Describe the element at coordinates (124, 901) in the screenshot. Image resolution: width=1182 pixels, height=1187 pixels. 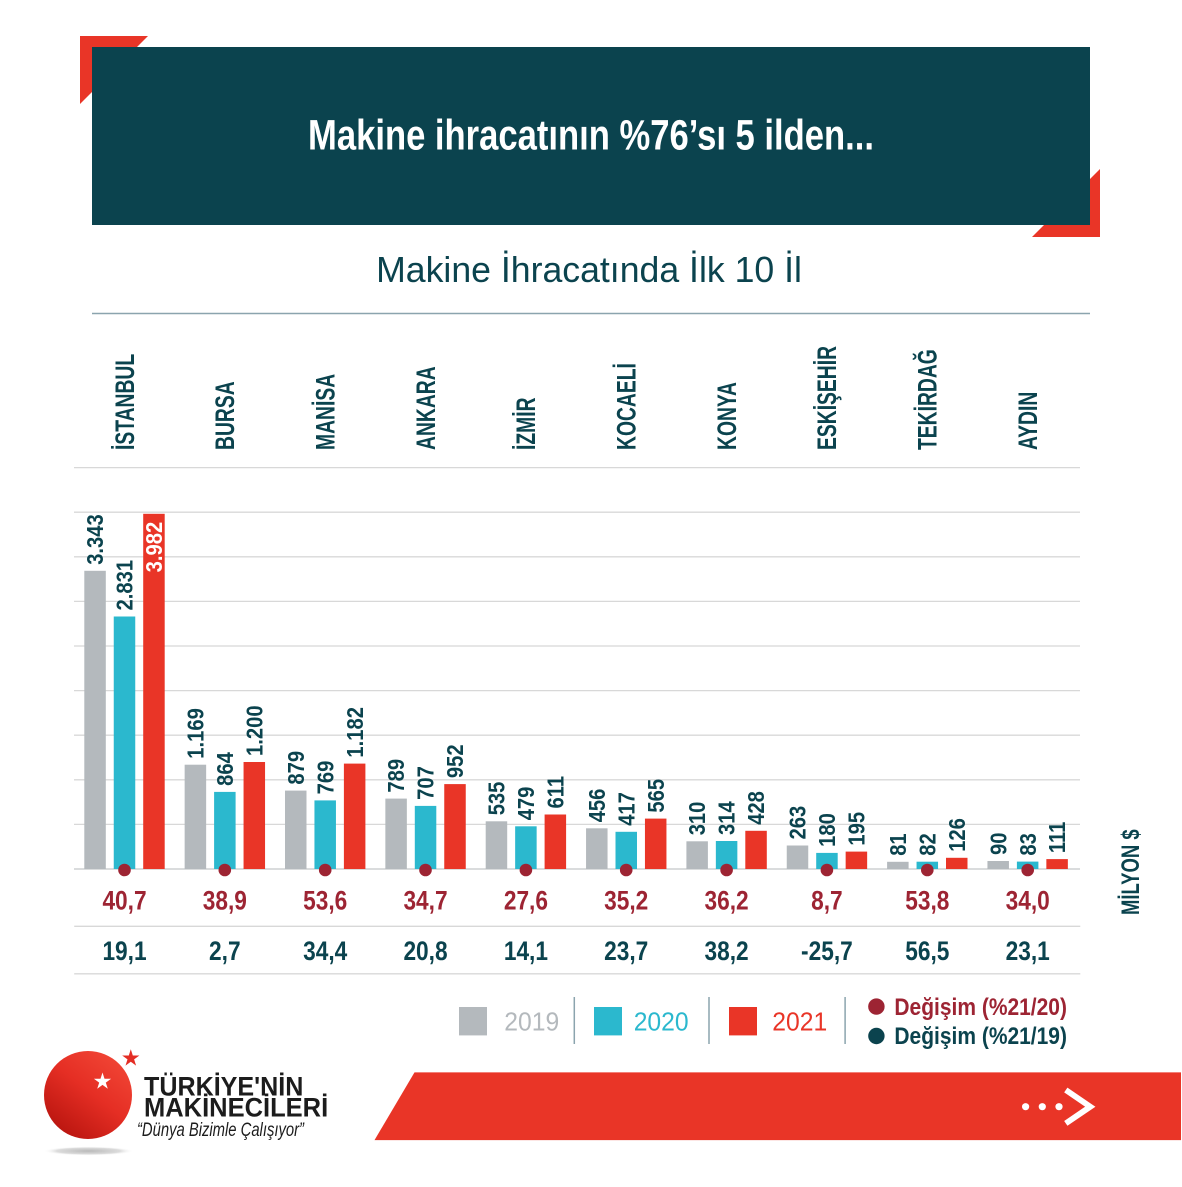
I see `svg-text: 40,7` at that location.